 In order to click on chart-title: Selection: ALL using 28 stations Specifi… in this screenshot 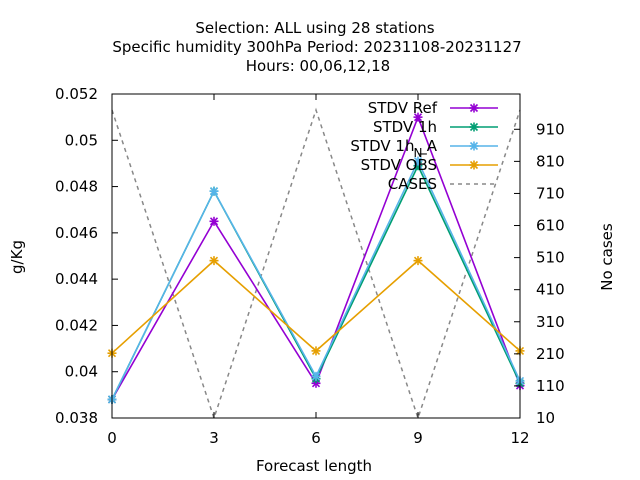, I will do `click(316, 47)`.